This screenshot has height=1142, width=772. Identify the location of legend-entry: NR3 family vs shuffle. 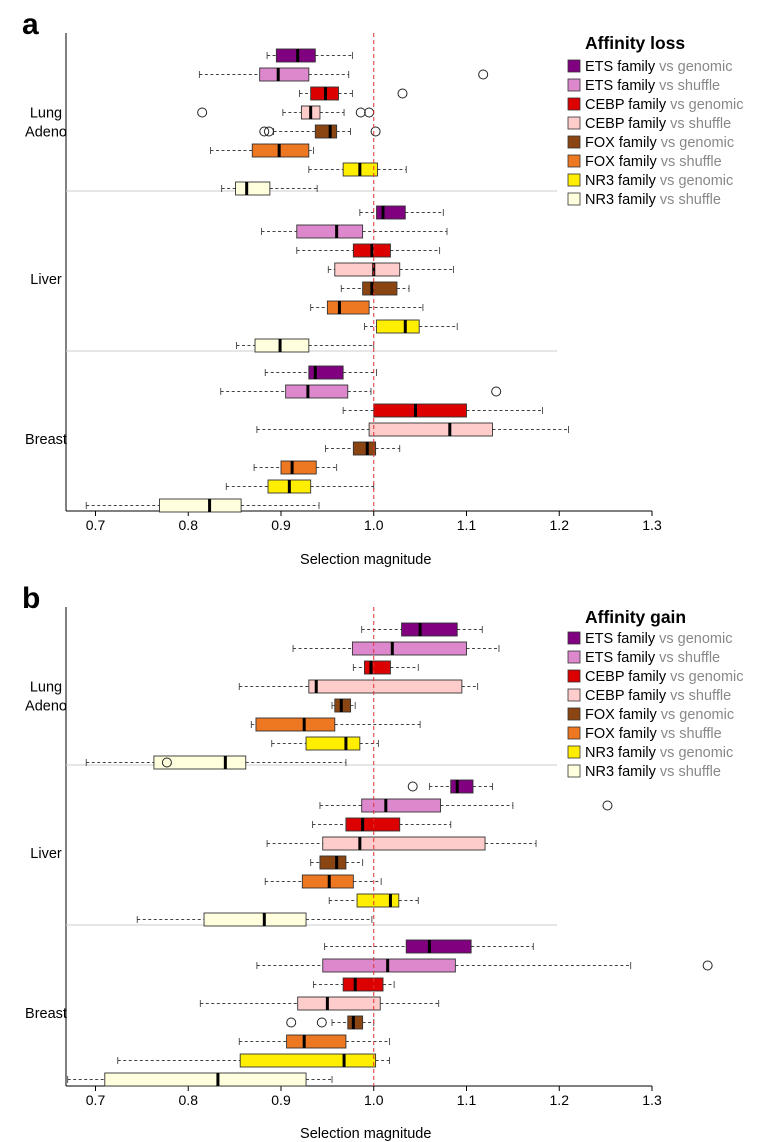
(653, 200).